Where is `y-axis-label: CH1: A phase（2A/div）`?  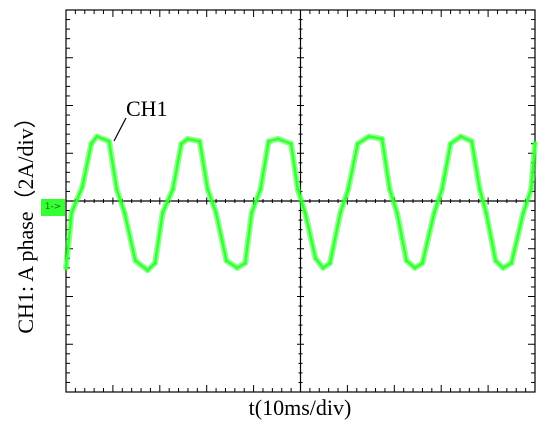
y-axis-label: CH1: A phase（2A/div） is located at coordinates (25, 220).